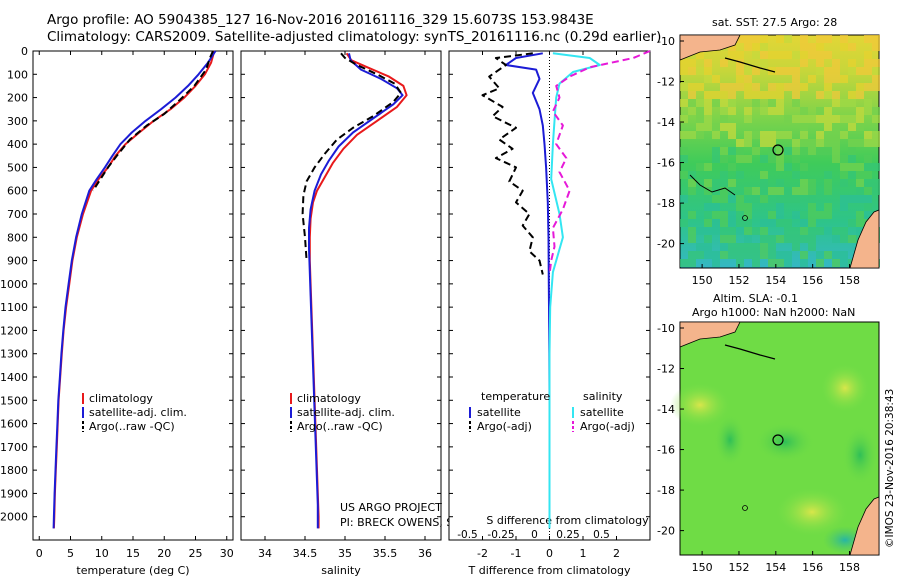 The image size is (900, 580). What do you see at coordinates (710, 47) in the screenshot?
I see `sst-map-land-png` at bounding box center [710, 47].